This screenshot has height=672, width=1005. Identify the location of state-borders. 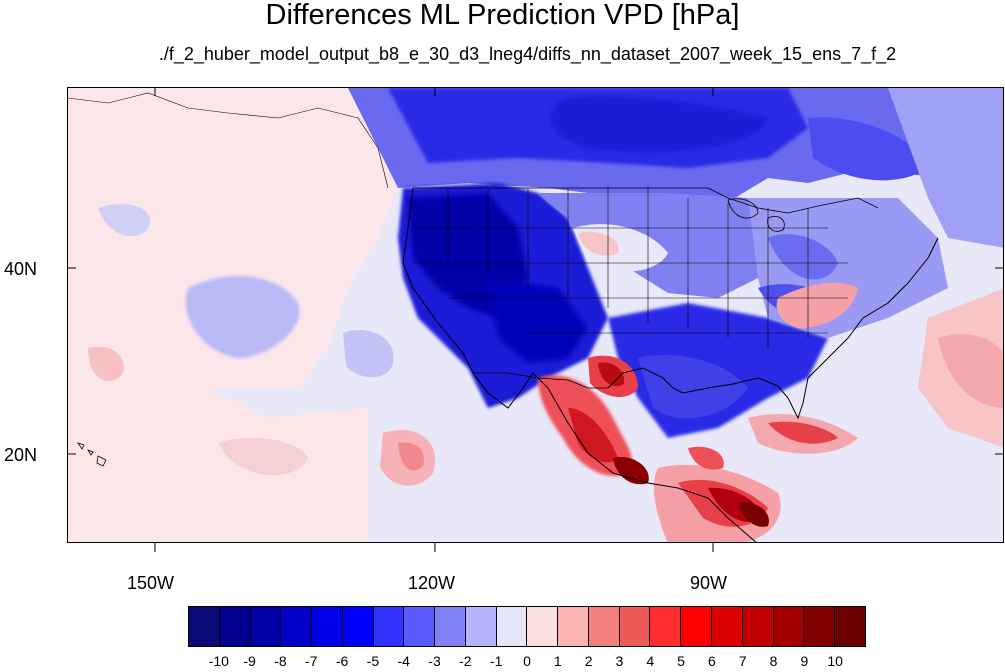
(630, 268).